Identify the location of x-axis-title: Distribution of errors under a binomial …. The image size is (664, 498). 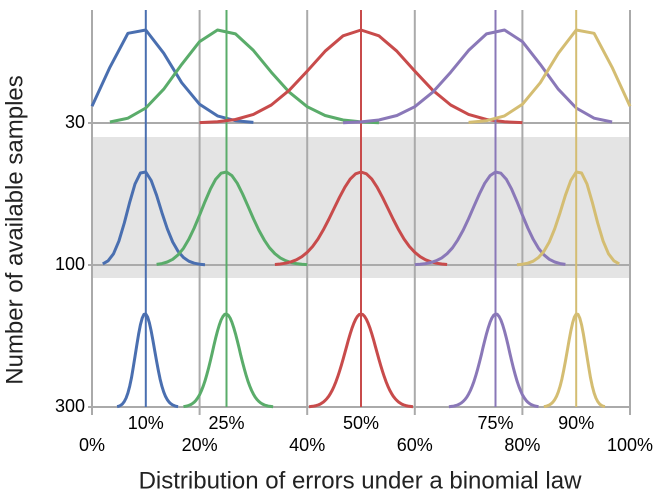
(361, 480).